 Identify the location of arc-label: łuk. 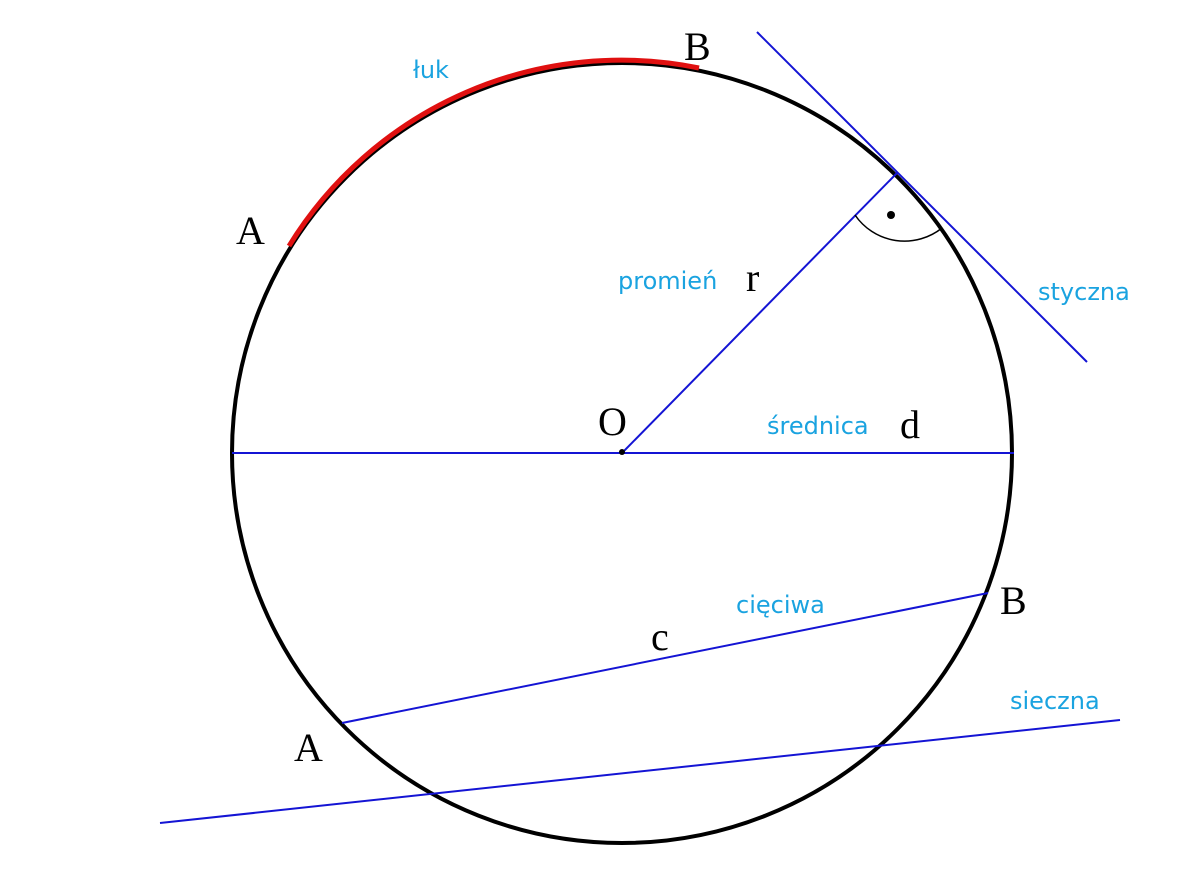
(431, 70).